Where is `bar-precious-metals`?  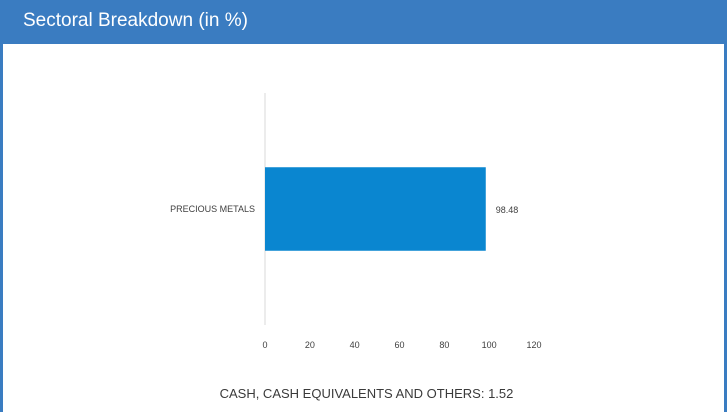 bar-precious-metals is located at coordinates (375, 209).